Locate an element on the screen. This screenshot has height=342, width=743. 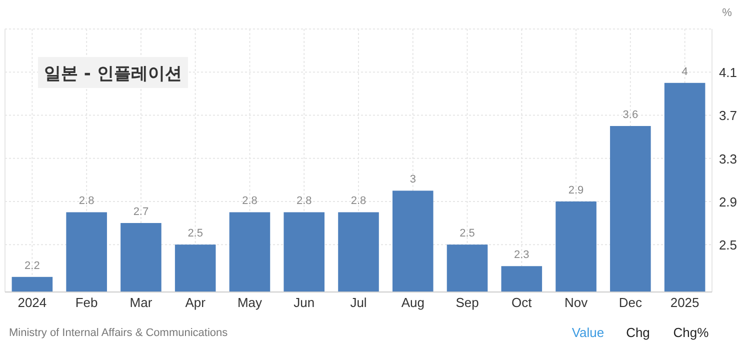
x-tick-label: May is located at coordinates (250, 302).